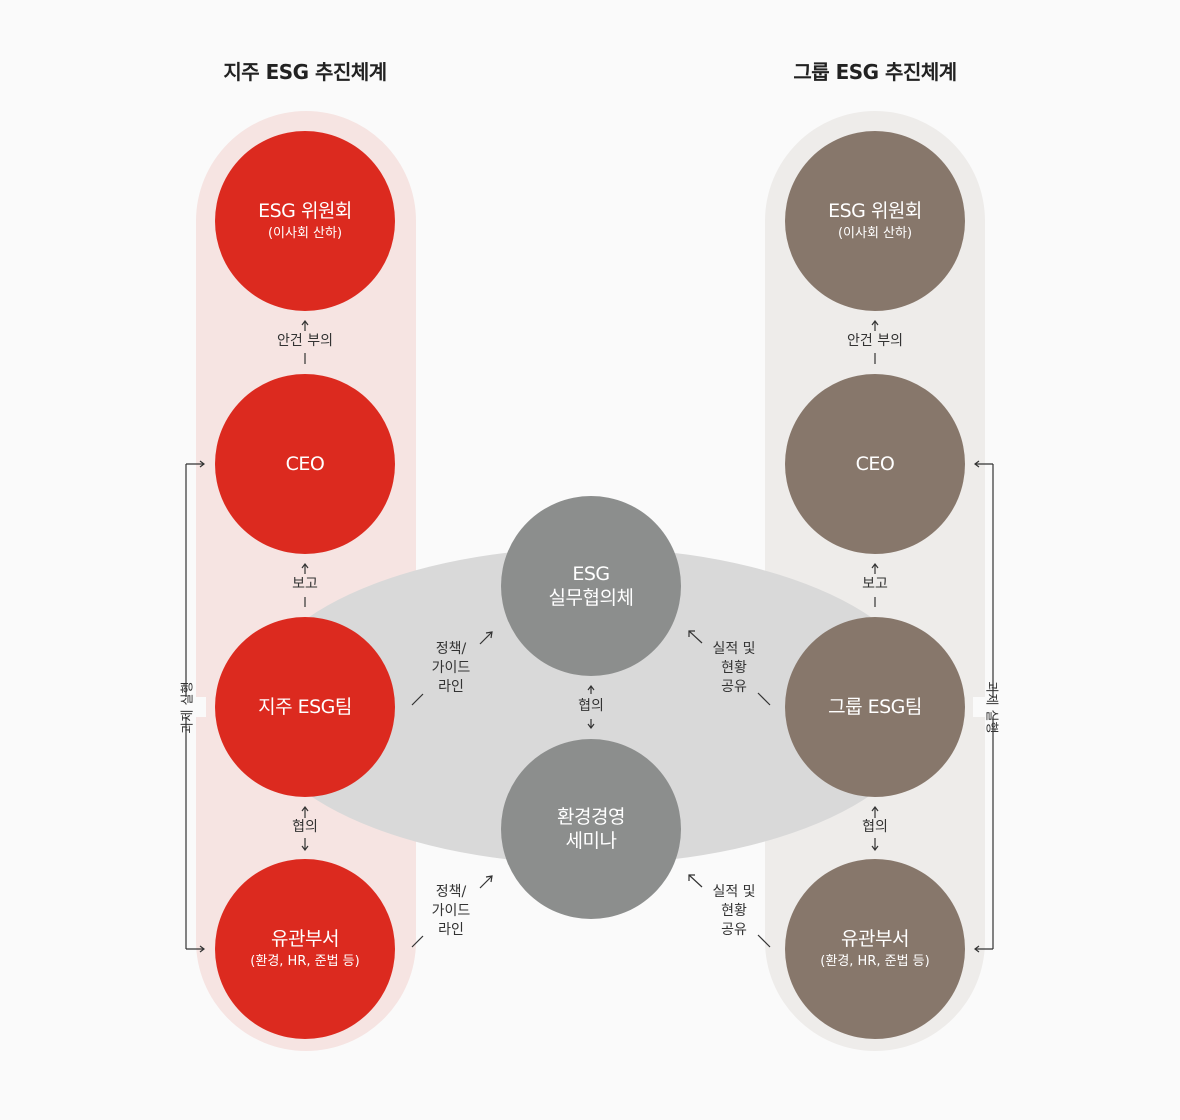 The image size is (1180, 1120). What do you see at coordinates (591, 598) in the screenshot?
I see `node-title-line2: 실무협의체` at bounding box center [591, 598].